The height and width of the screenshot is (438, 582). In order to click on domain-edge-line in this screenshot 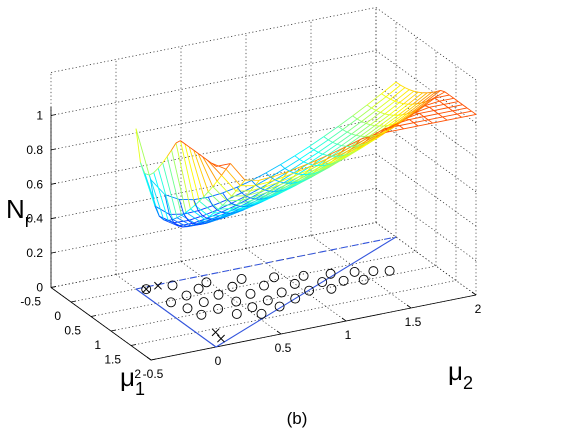, I will do `click(306, 292)`.